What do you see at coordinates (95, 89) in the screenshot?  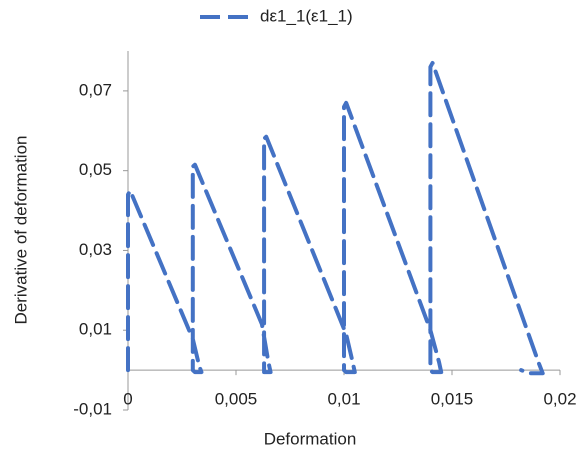 I see `y-tick-label: 0,07` at bounding box center [95, 89].